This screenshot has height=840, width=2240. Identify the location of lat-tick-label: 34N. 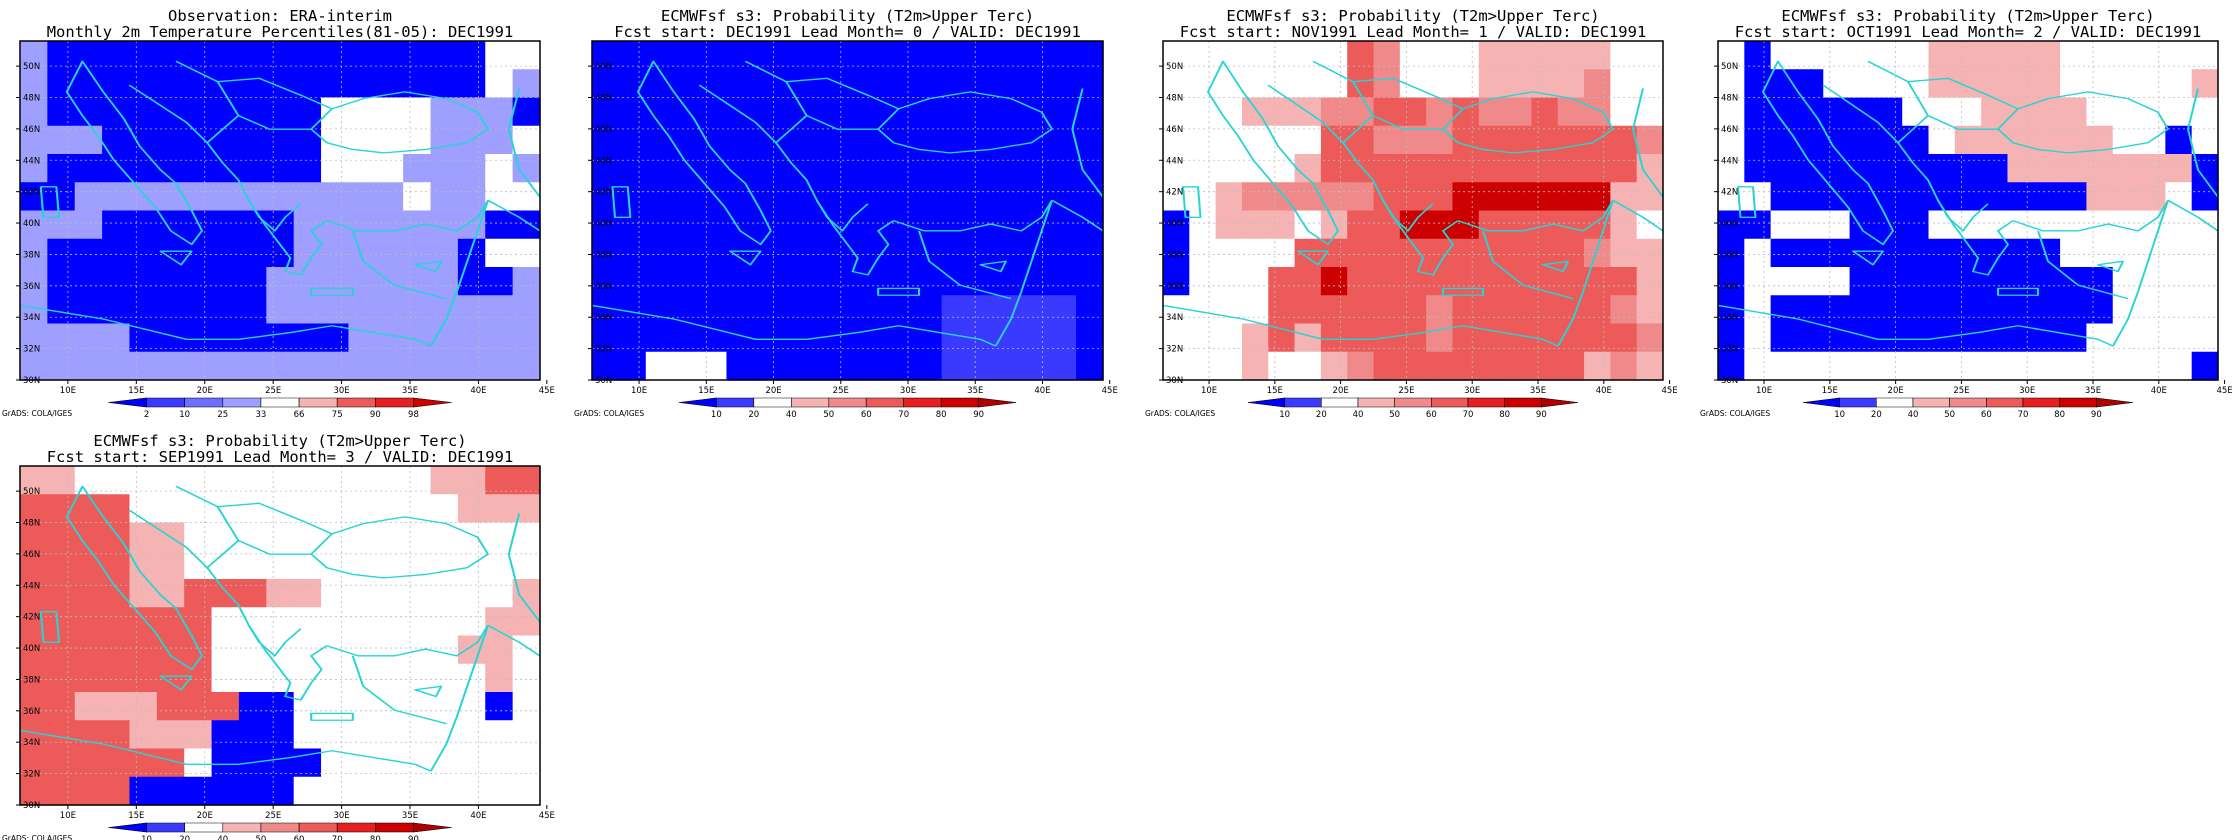
(603, 318).